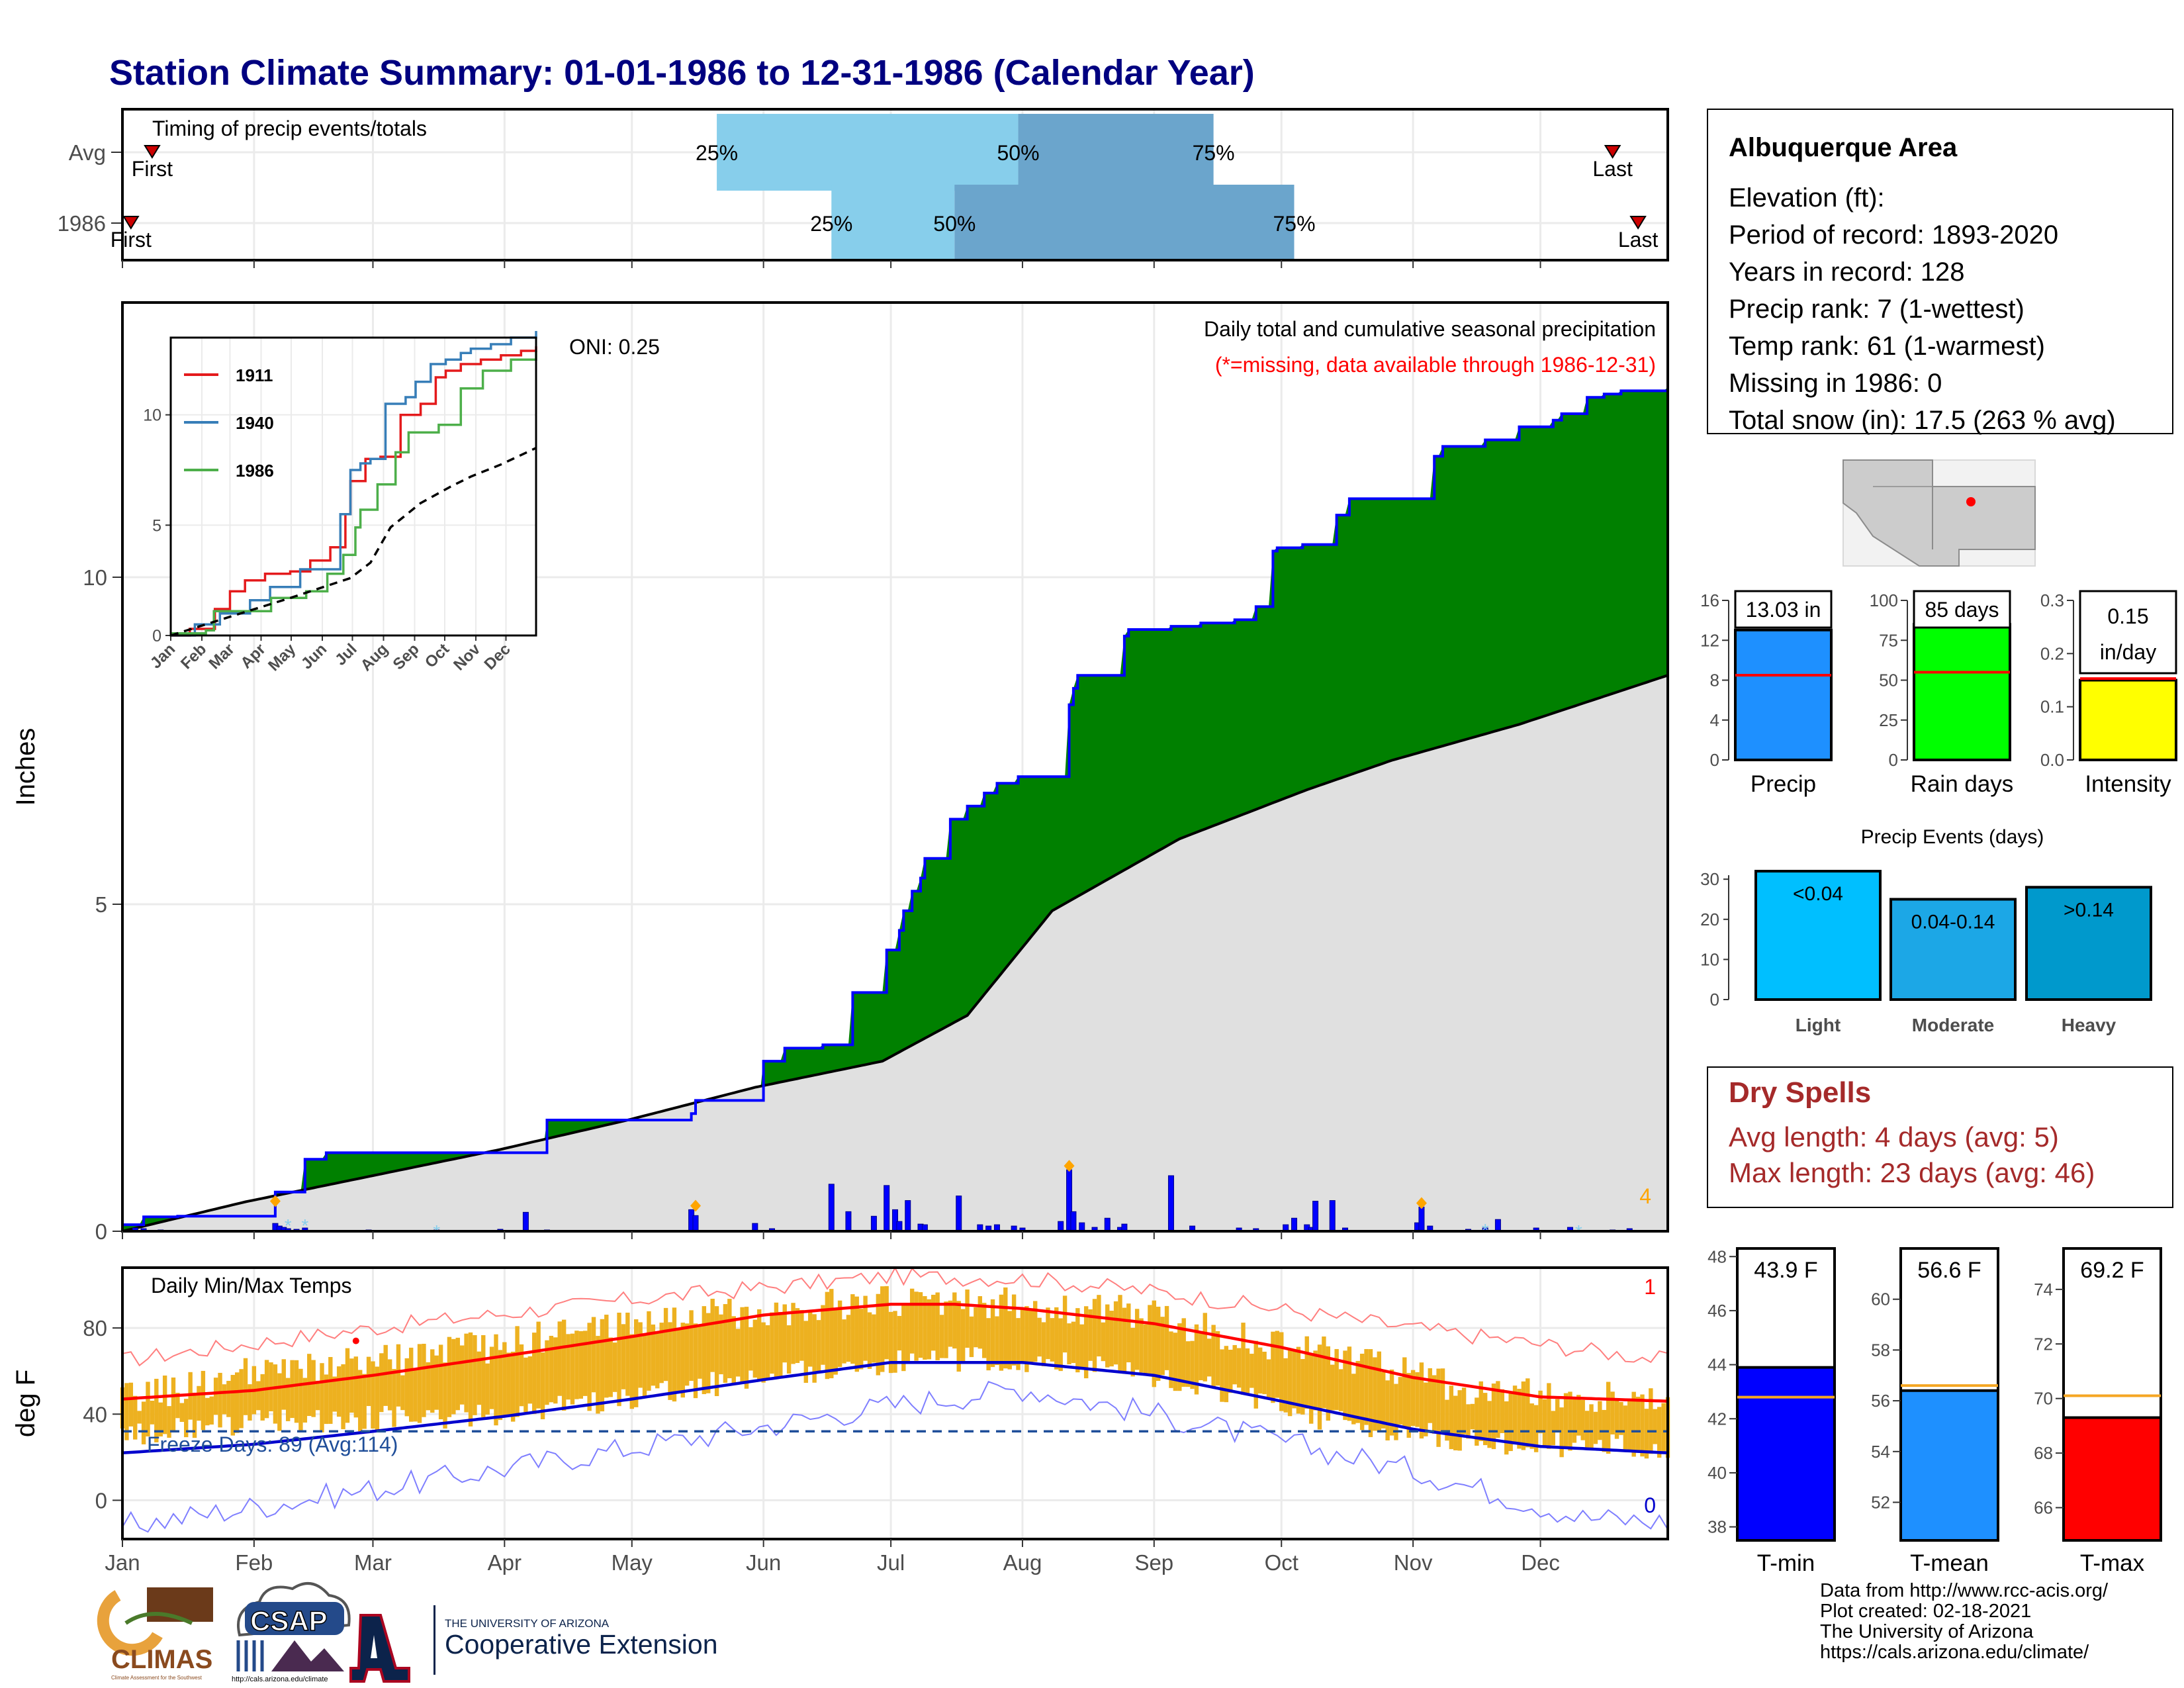 This screenshot has height=1688, width=2184. Describe the element at coordinates (1818, 894) in the screenshot. I see `event-bar-label: <0.04` at that location.